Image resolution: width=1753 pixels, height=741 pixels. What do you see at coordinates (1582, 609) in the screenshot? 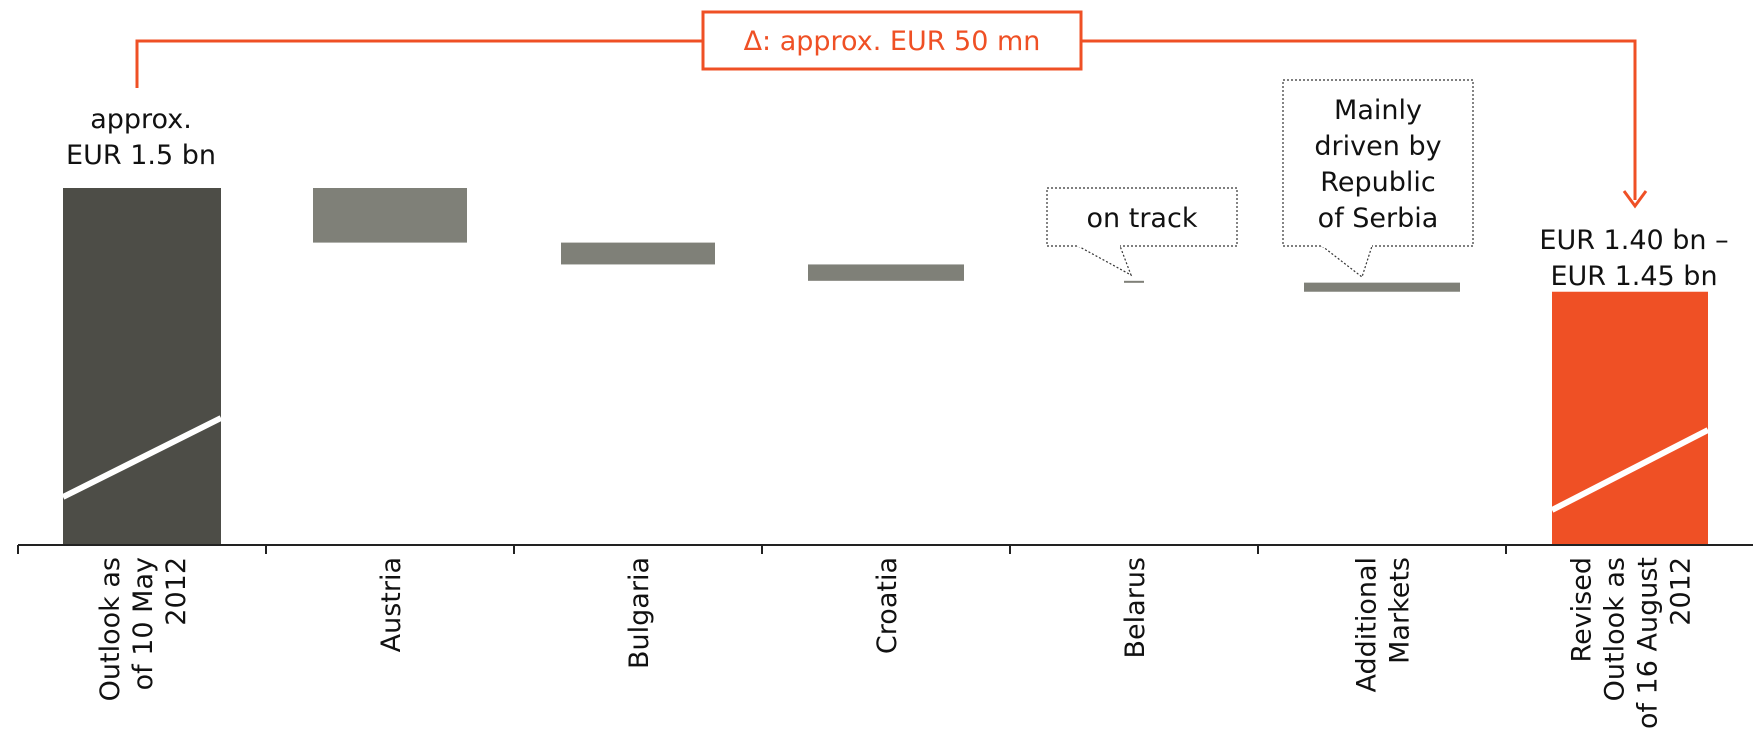
I see `category-label-line: Revised` at bounding box center [1582, 609].